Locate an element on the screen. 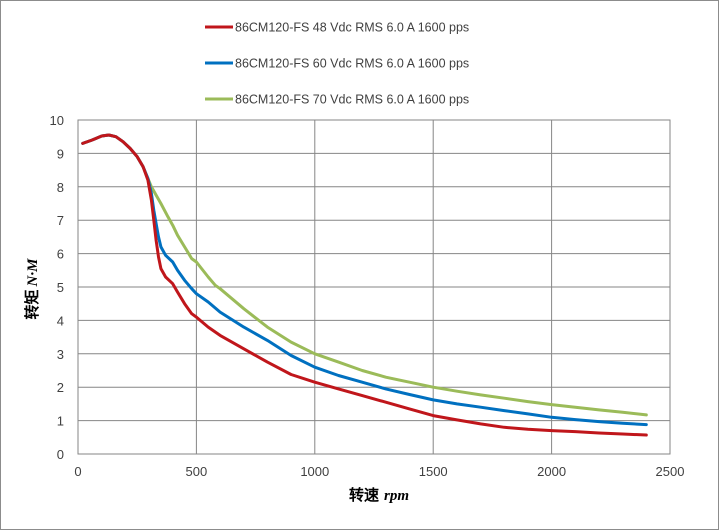  y-tick-label: 5 is located at coordinates (60, 287).